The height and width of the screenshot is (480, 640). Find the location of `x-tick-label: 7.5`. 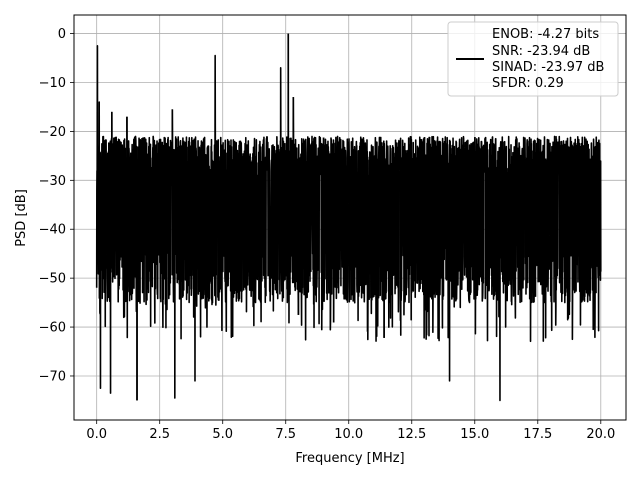

x-tick-label: 7.5 is located at coordinates (285, 434).